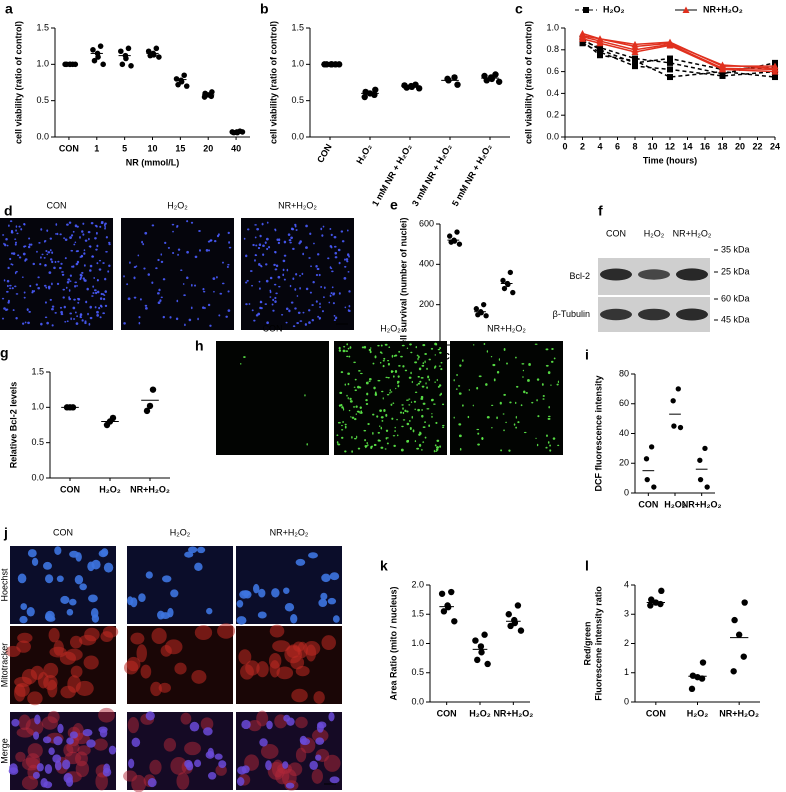 This screenshot has width=786, height=792. I want to click on x-tick-label: CON, so click(324, 153).